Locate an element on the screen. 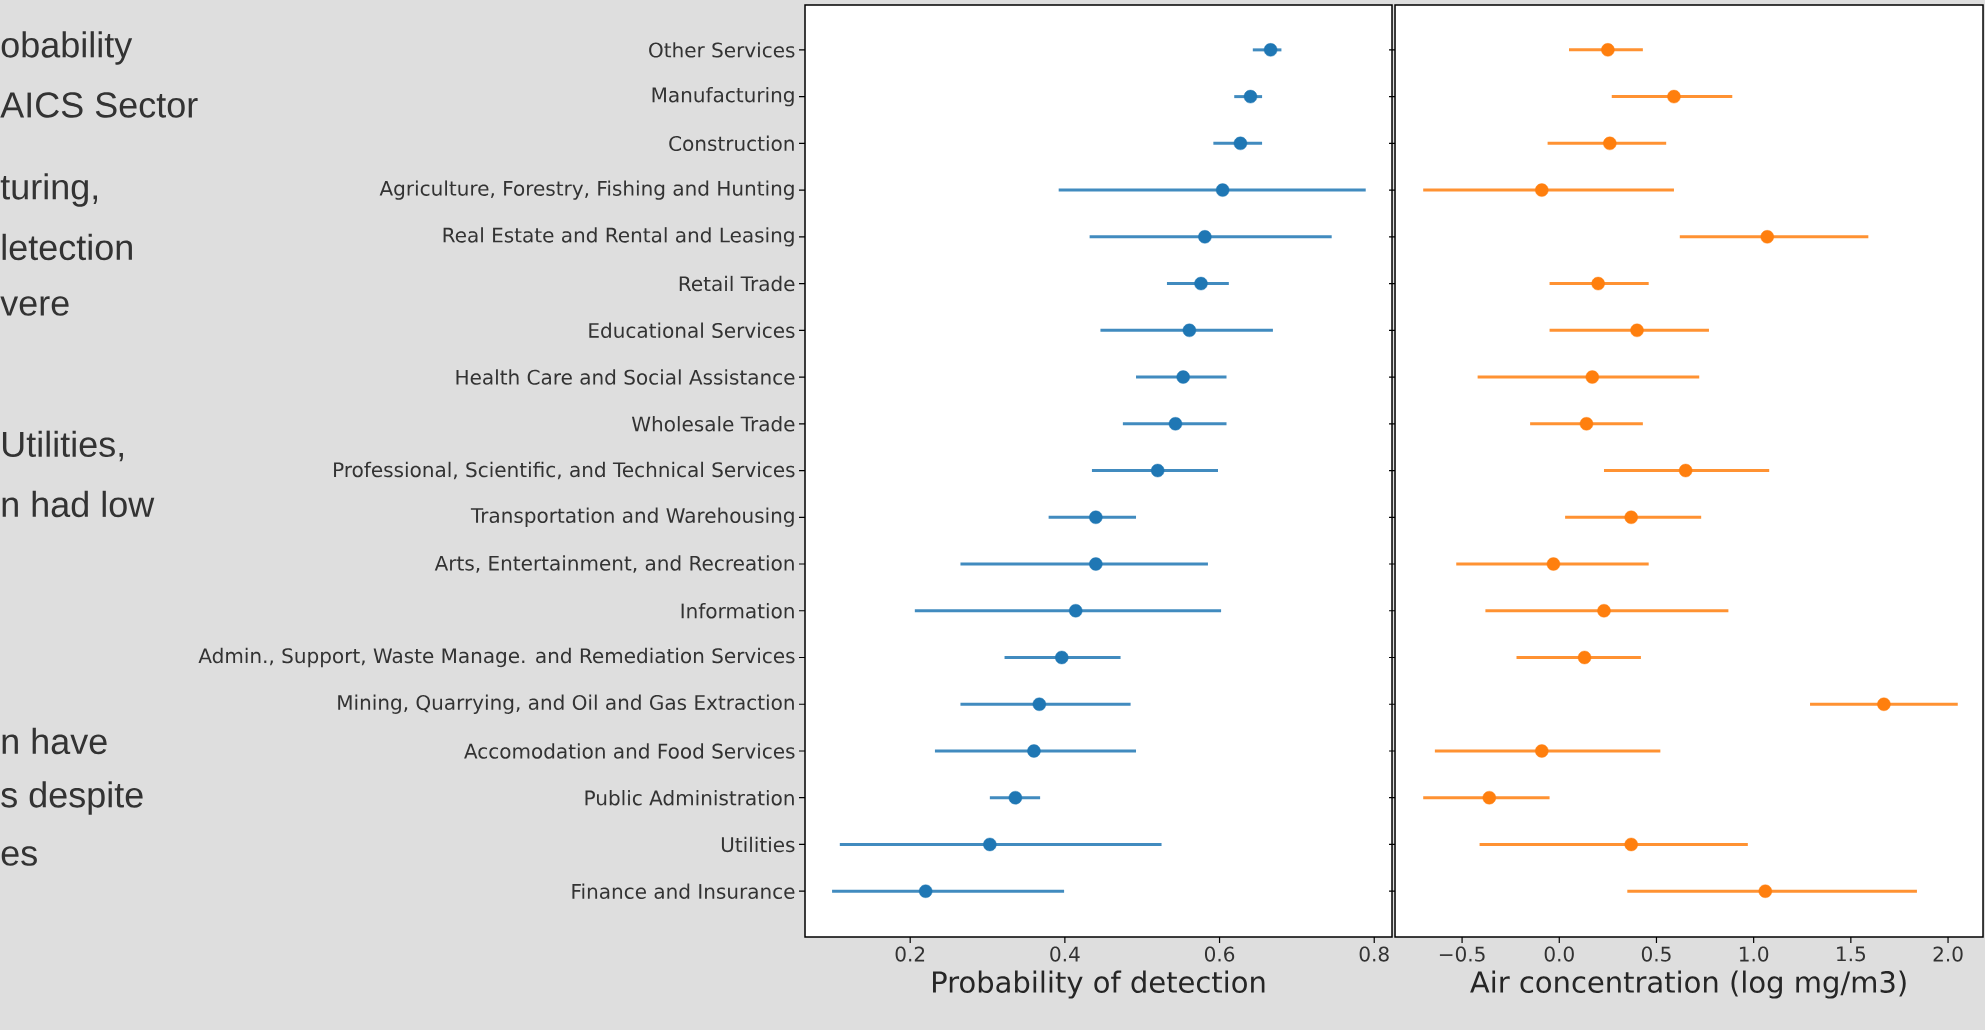  x-tick-label: 0.5 is located at coordinates (1656, 954).